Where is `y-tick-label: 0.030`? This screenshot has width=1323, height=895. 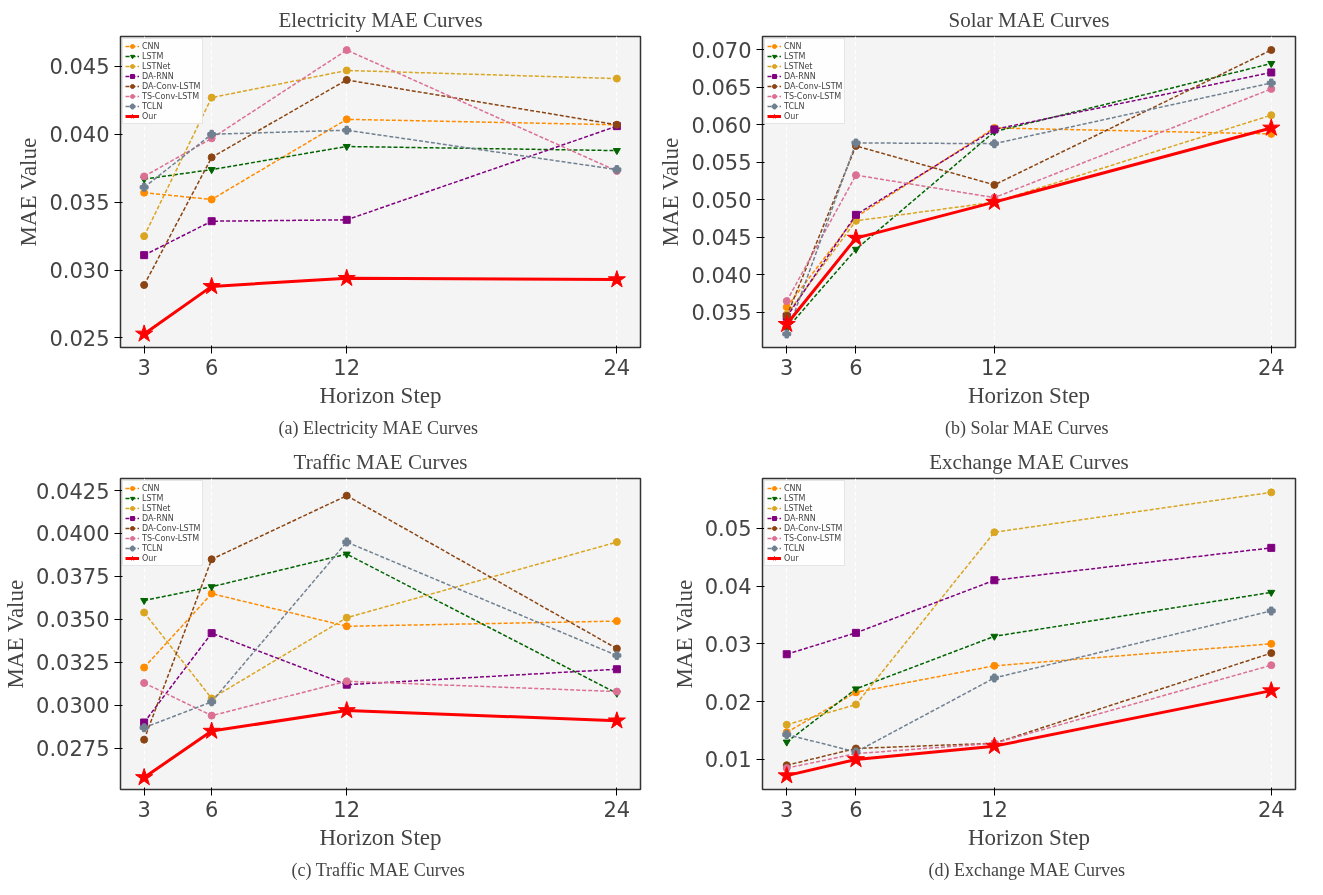 y-tick-label: 0.030 is located at coordinates (79, 271).